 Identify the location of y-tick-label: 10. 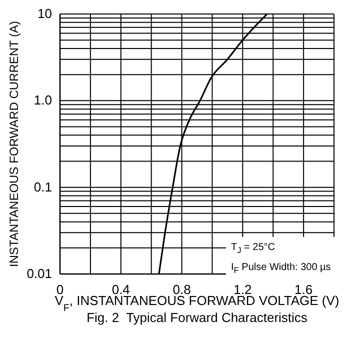
(45, 13).